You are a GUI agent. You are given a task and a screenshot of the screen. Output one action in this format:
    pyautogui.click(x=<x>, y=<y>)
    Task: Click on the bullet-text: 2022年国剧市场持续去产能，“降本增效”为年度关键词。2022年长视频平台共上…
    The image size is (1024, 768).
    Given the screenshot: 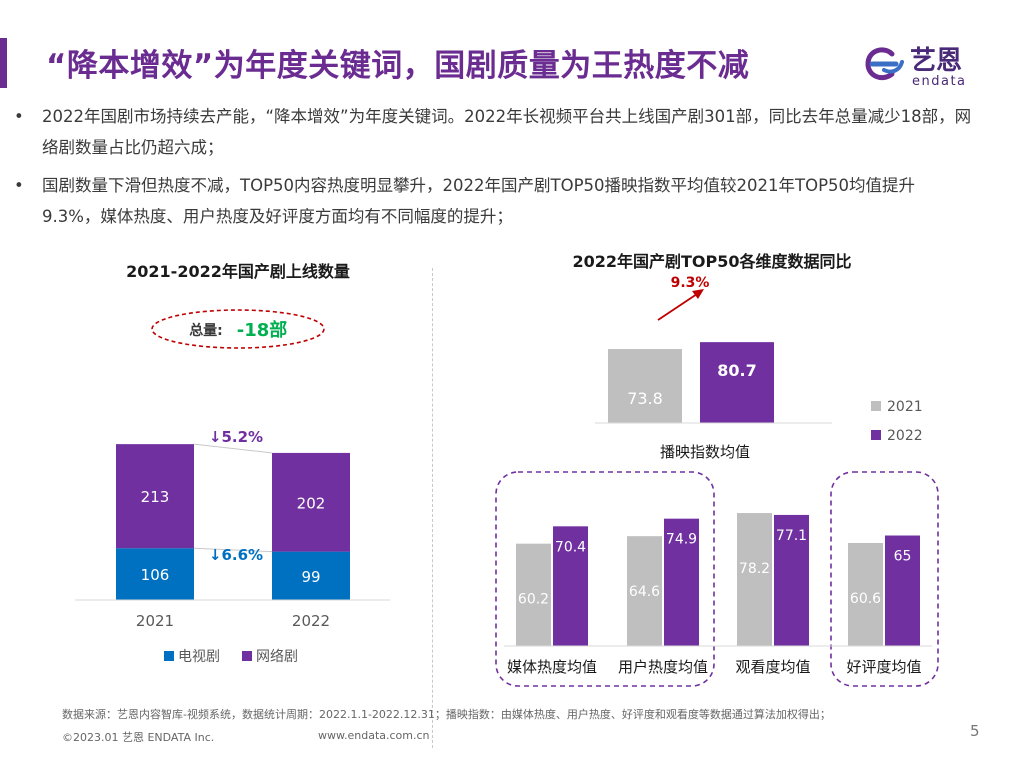 What is the action you would take?
    pyautogui.click(x=507, y=132)
    